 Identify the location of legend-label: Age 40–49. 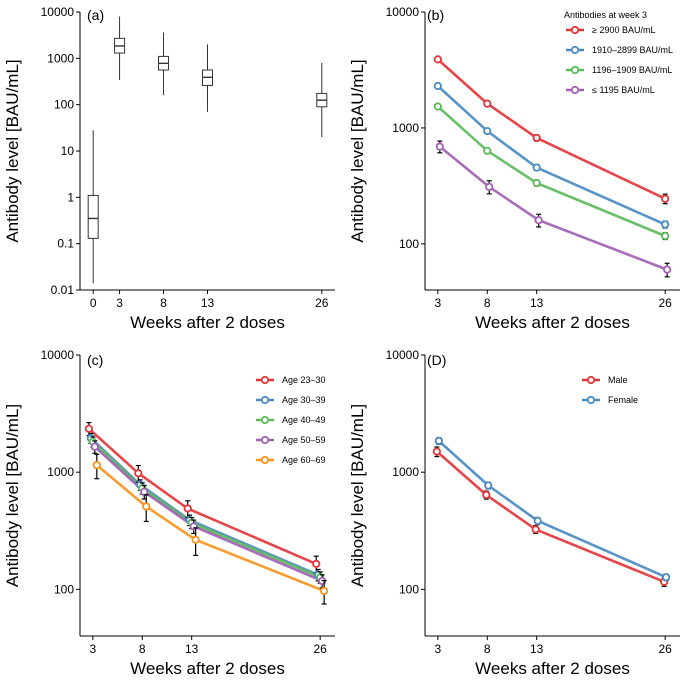
(304, 420).